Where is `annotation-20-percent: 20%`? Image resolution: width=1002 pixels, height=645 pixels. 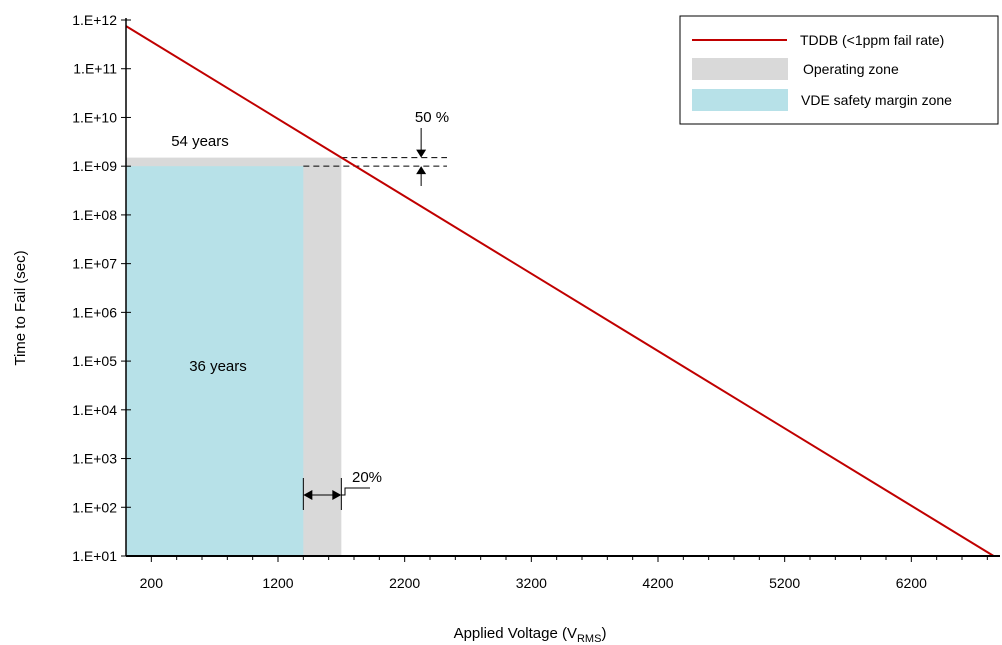 annotation-20-percent: 20% is located at coordinates (367, 477).